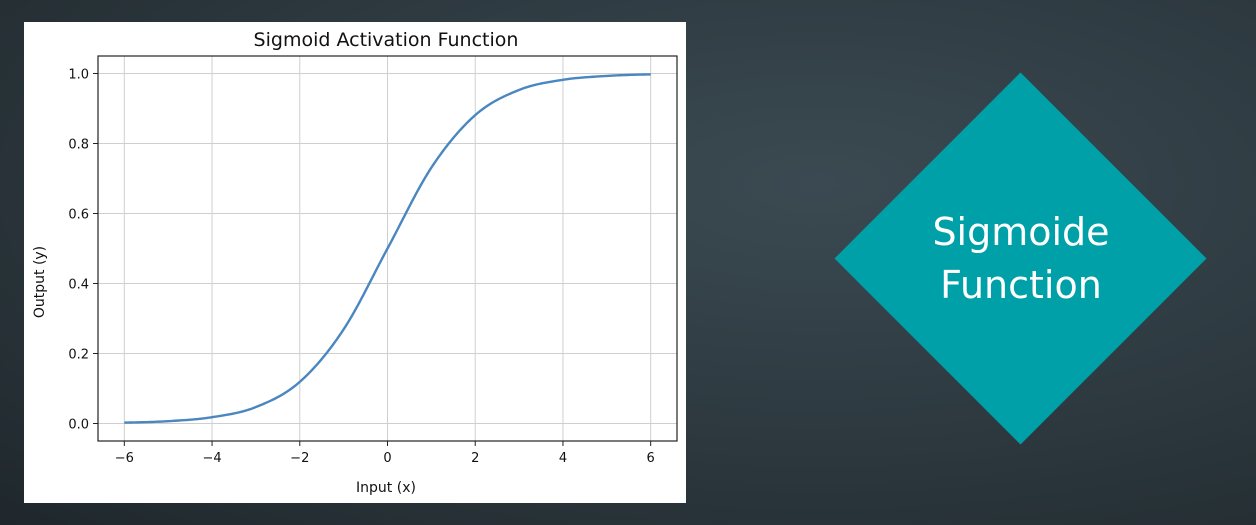  What do you see at coordinates (78, 355) in the screenshot?
I see `y-tick-label: 0.2` at bounding box center [78, 355].